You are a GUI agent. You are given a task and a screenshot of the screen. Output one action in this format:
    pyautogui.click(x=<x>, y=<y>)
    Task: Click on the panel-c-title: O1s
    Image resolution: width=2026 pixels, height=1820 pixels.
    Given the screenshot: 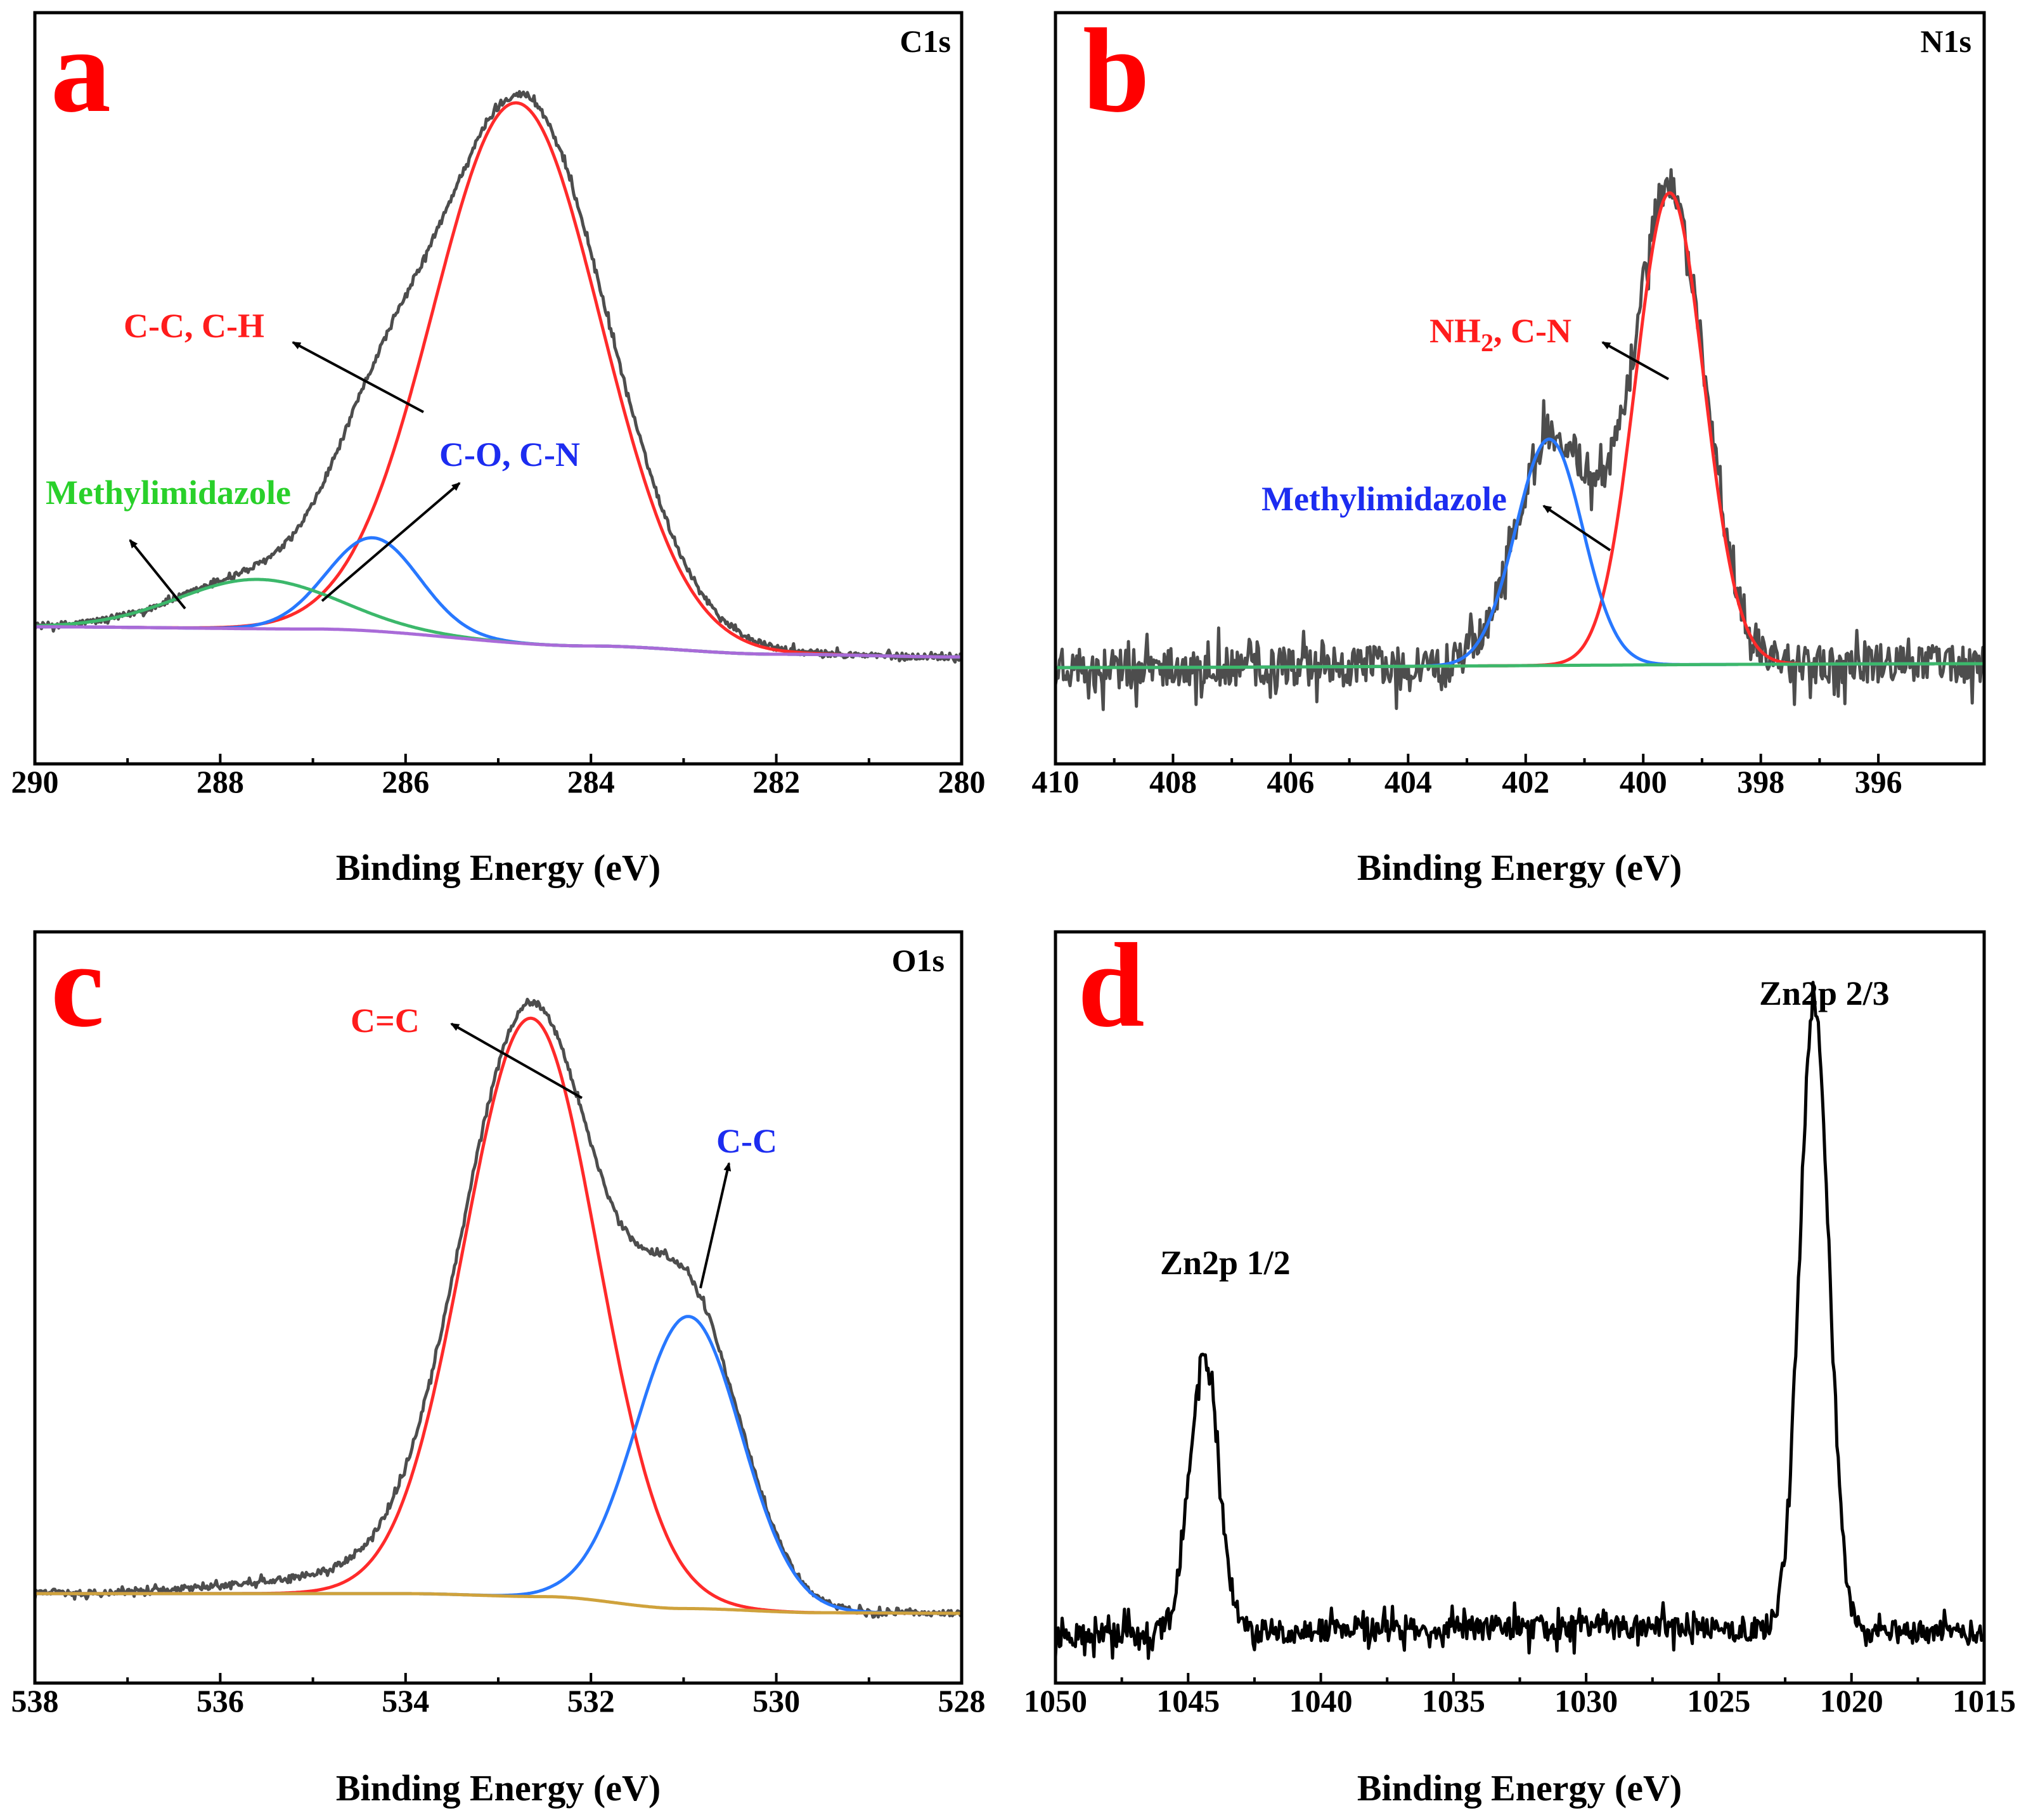 What is the action you would take?
    pyautogui.click(x=918, y=960)
    